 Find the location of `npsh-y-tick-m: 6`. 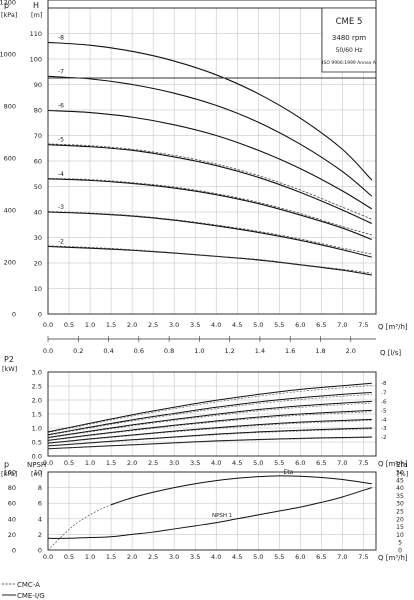

npsh-y-tick-m: 6 is located at coordinates (40, 504).